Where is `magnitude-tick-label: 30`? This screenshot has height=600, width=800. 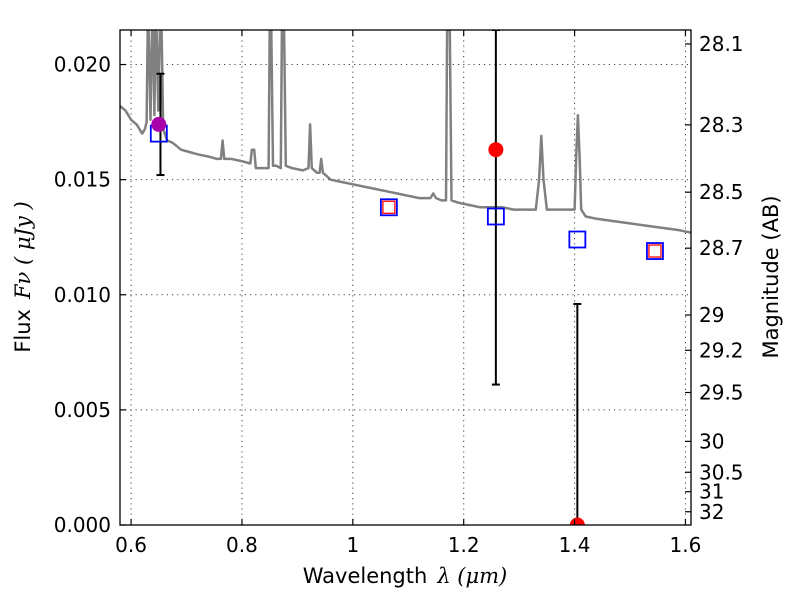
magnitude-tick-label: 30 is located at coordinates (711, 441).